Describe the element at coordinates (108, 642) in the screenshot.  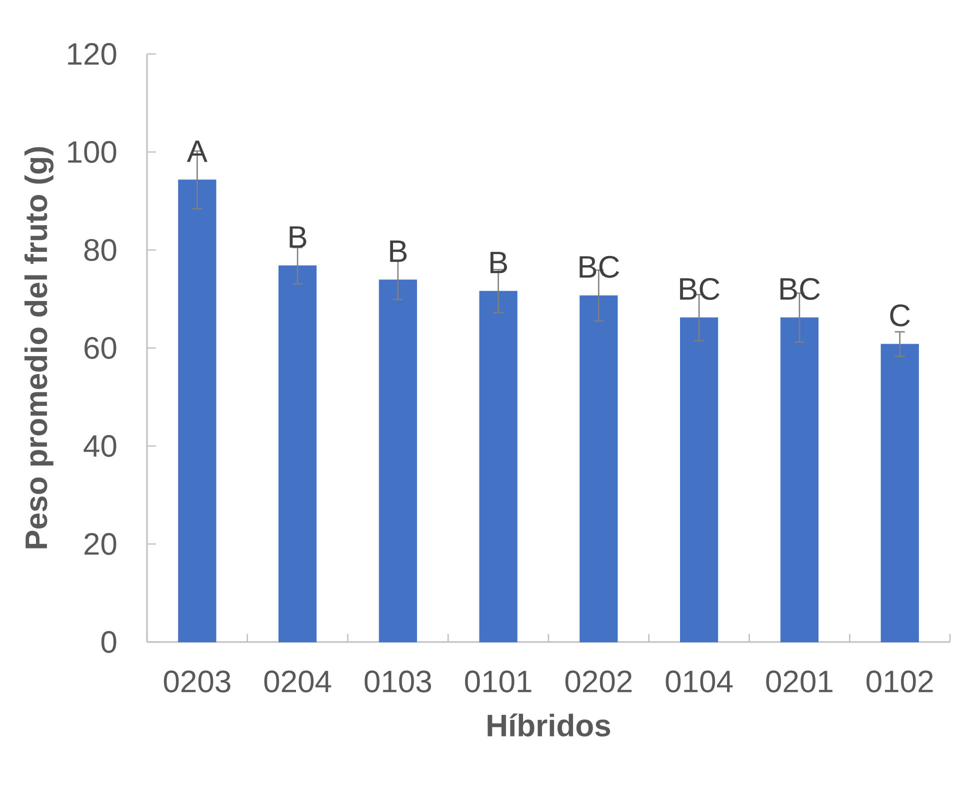
I see `y-tick-label: 0` at that location.